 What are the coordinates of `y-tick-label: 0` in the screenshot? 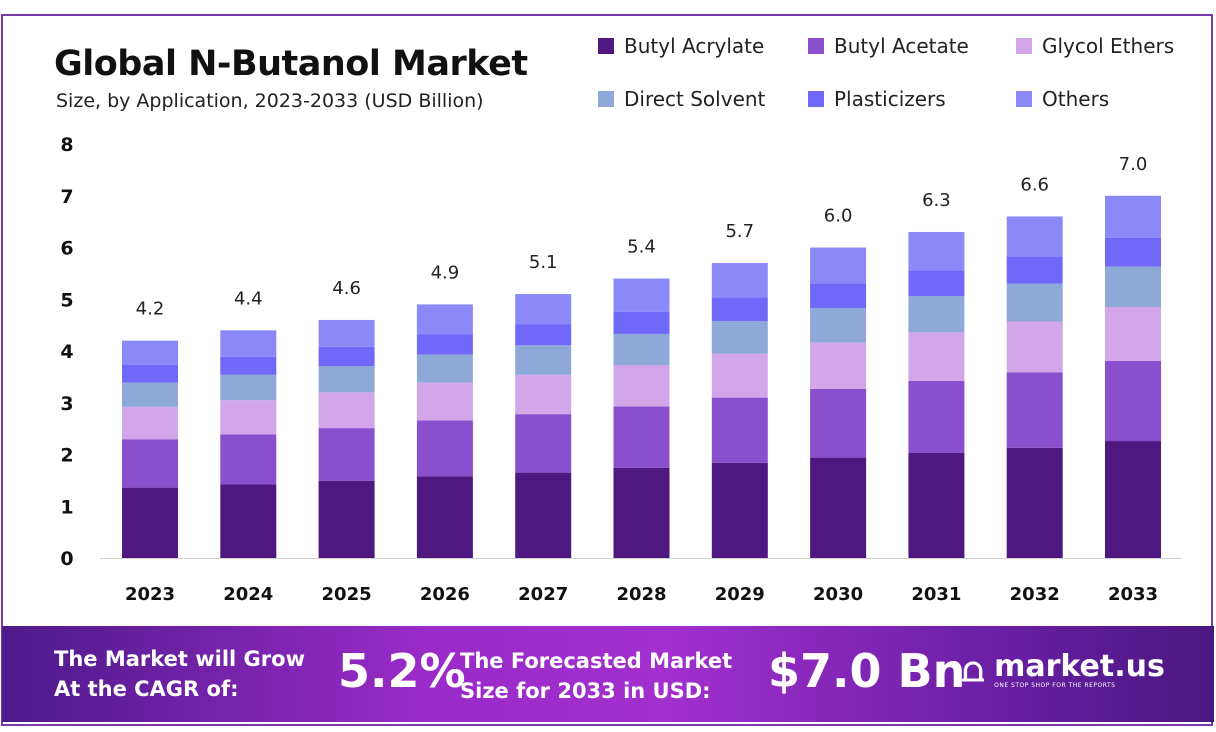 It's located at (66, 559).